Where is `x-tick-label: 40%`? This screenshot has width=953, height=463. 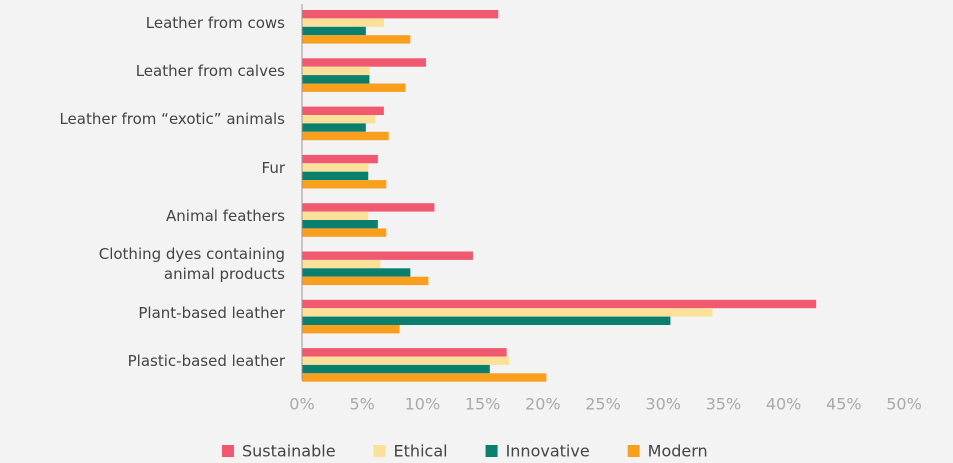 x-tick-label: 40% is located at coordinates (784, 404).